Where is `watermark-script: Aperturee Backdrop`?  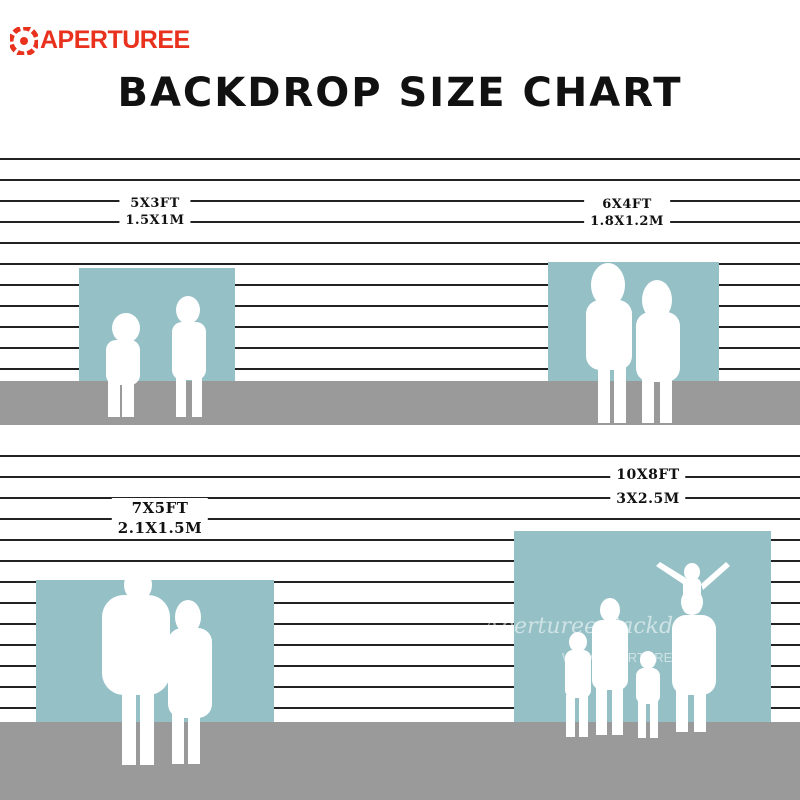
watermark-script: Aperturee Backdrop is located at coordinates (597, 626).